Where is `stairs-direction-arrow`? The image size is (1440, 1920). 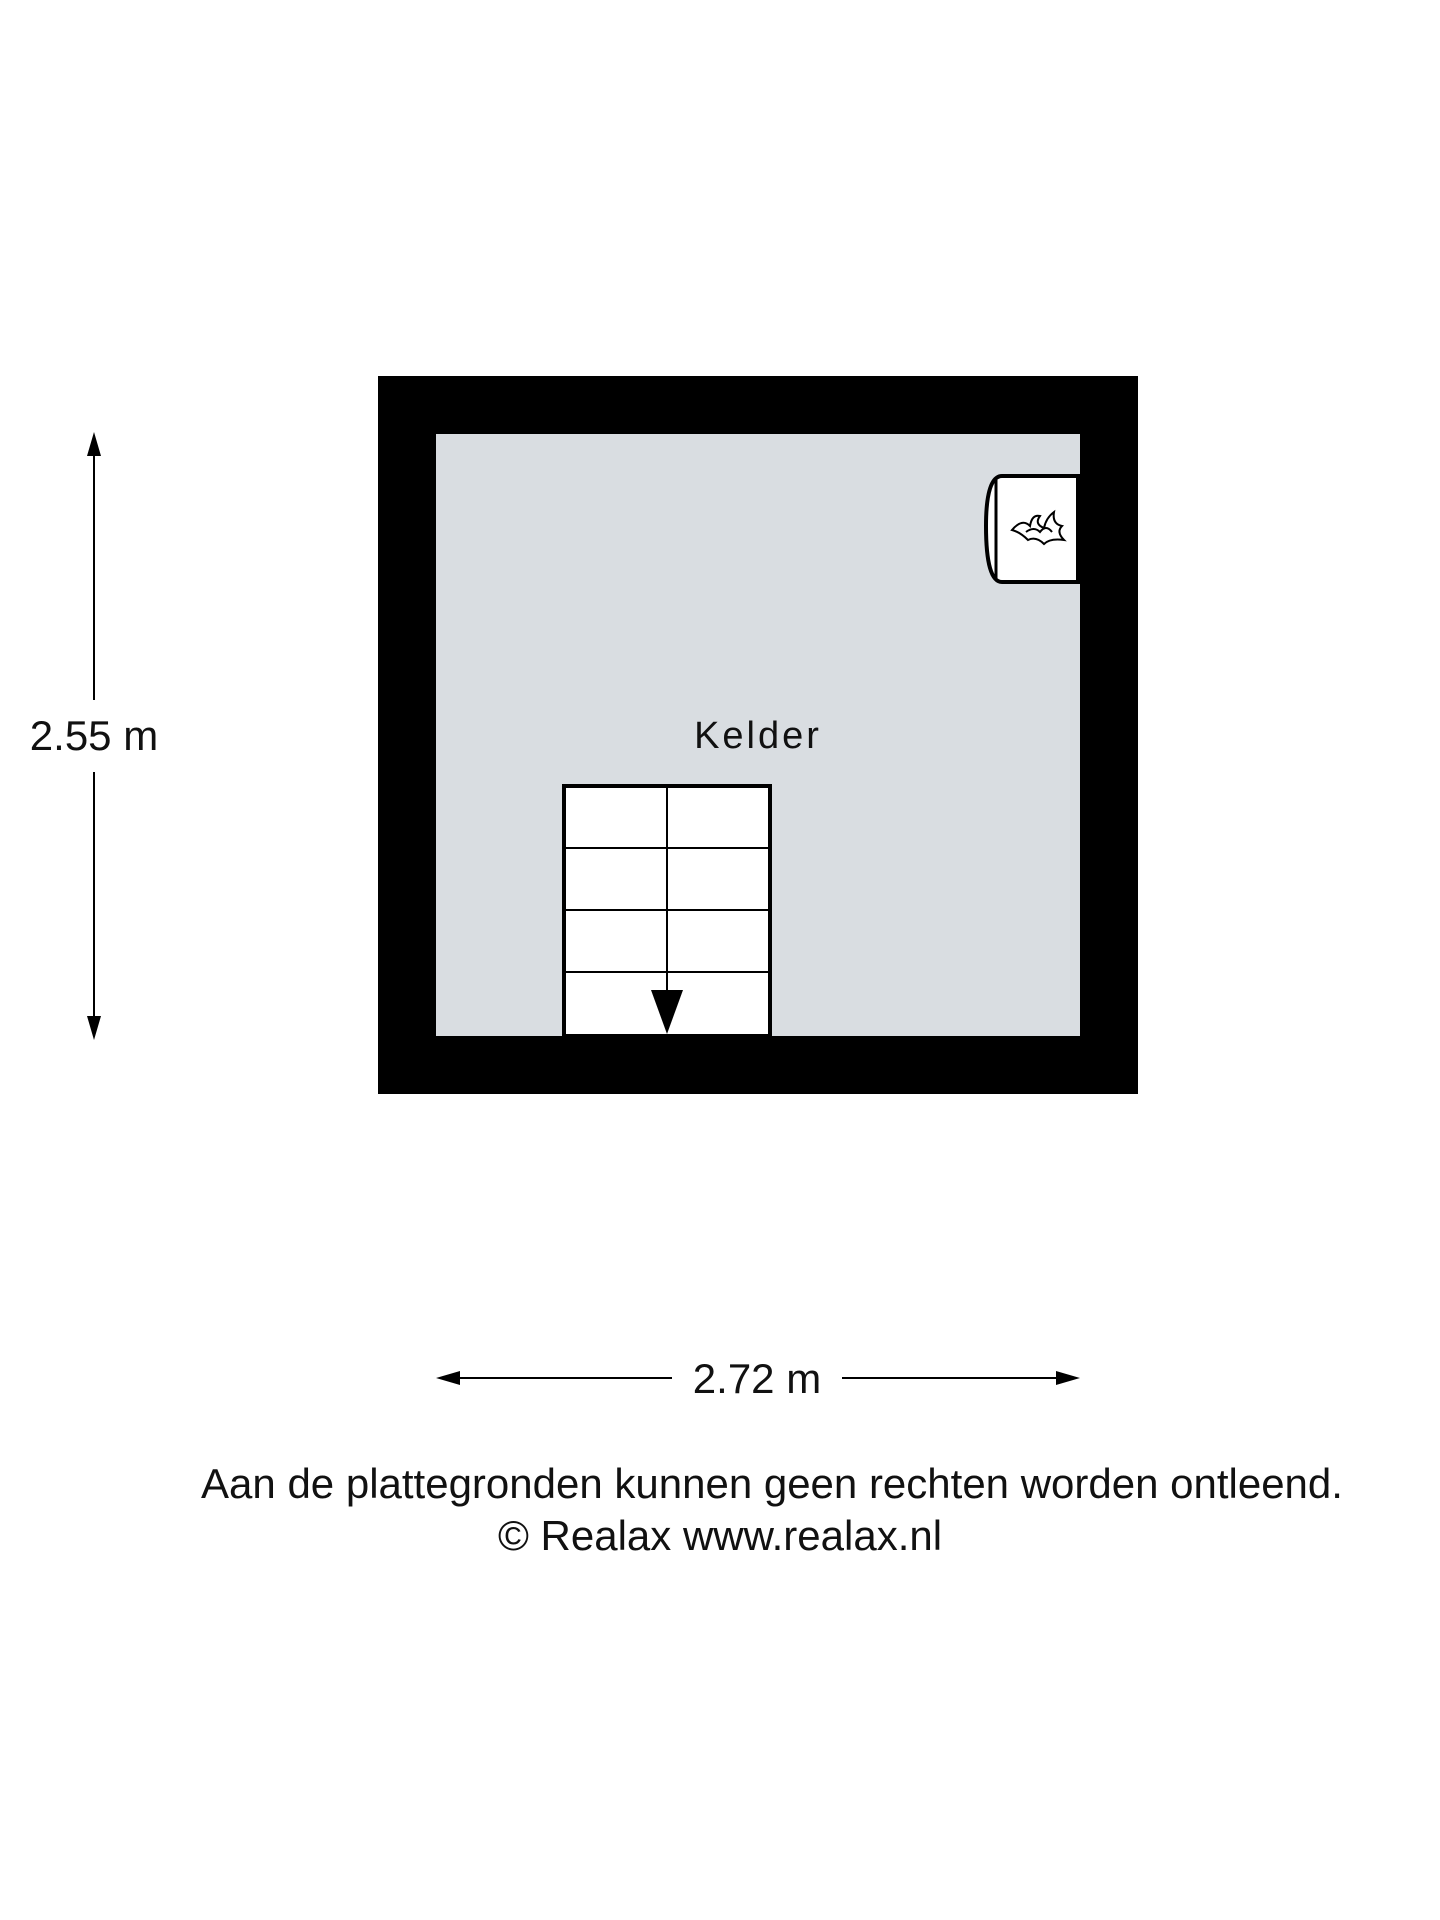
stairs-direction-arrow is located at coordinates (667, 1012).